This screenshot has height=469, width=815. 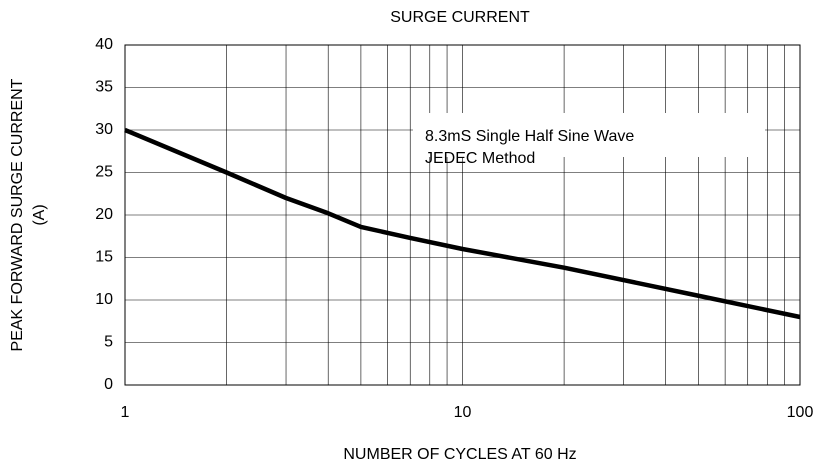 What do you see at coordinates (480, 158) in the screenshot?
I see `annotation: JEDEC Method` at bounding box center [480, 158].